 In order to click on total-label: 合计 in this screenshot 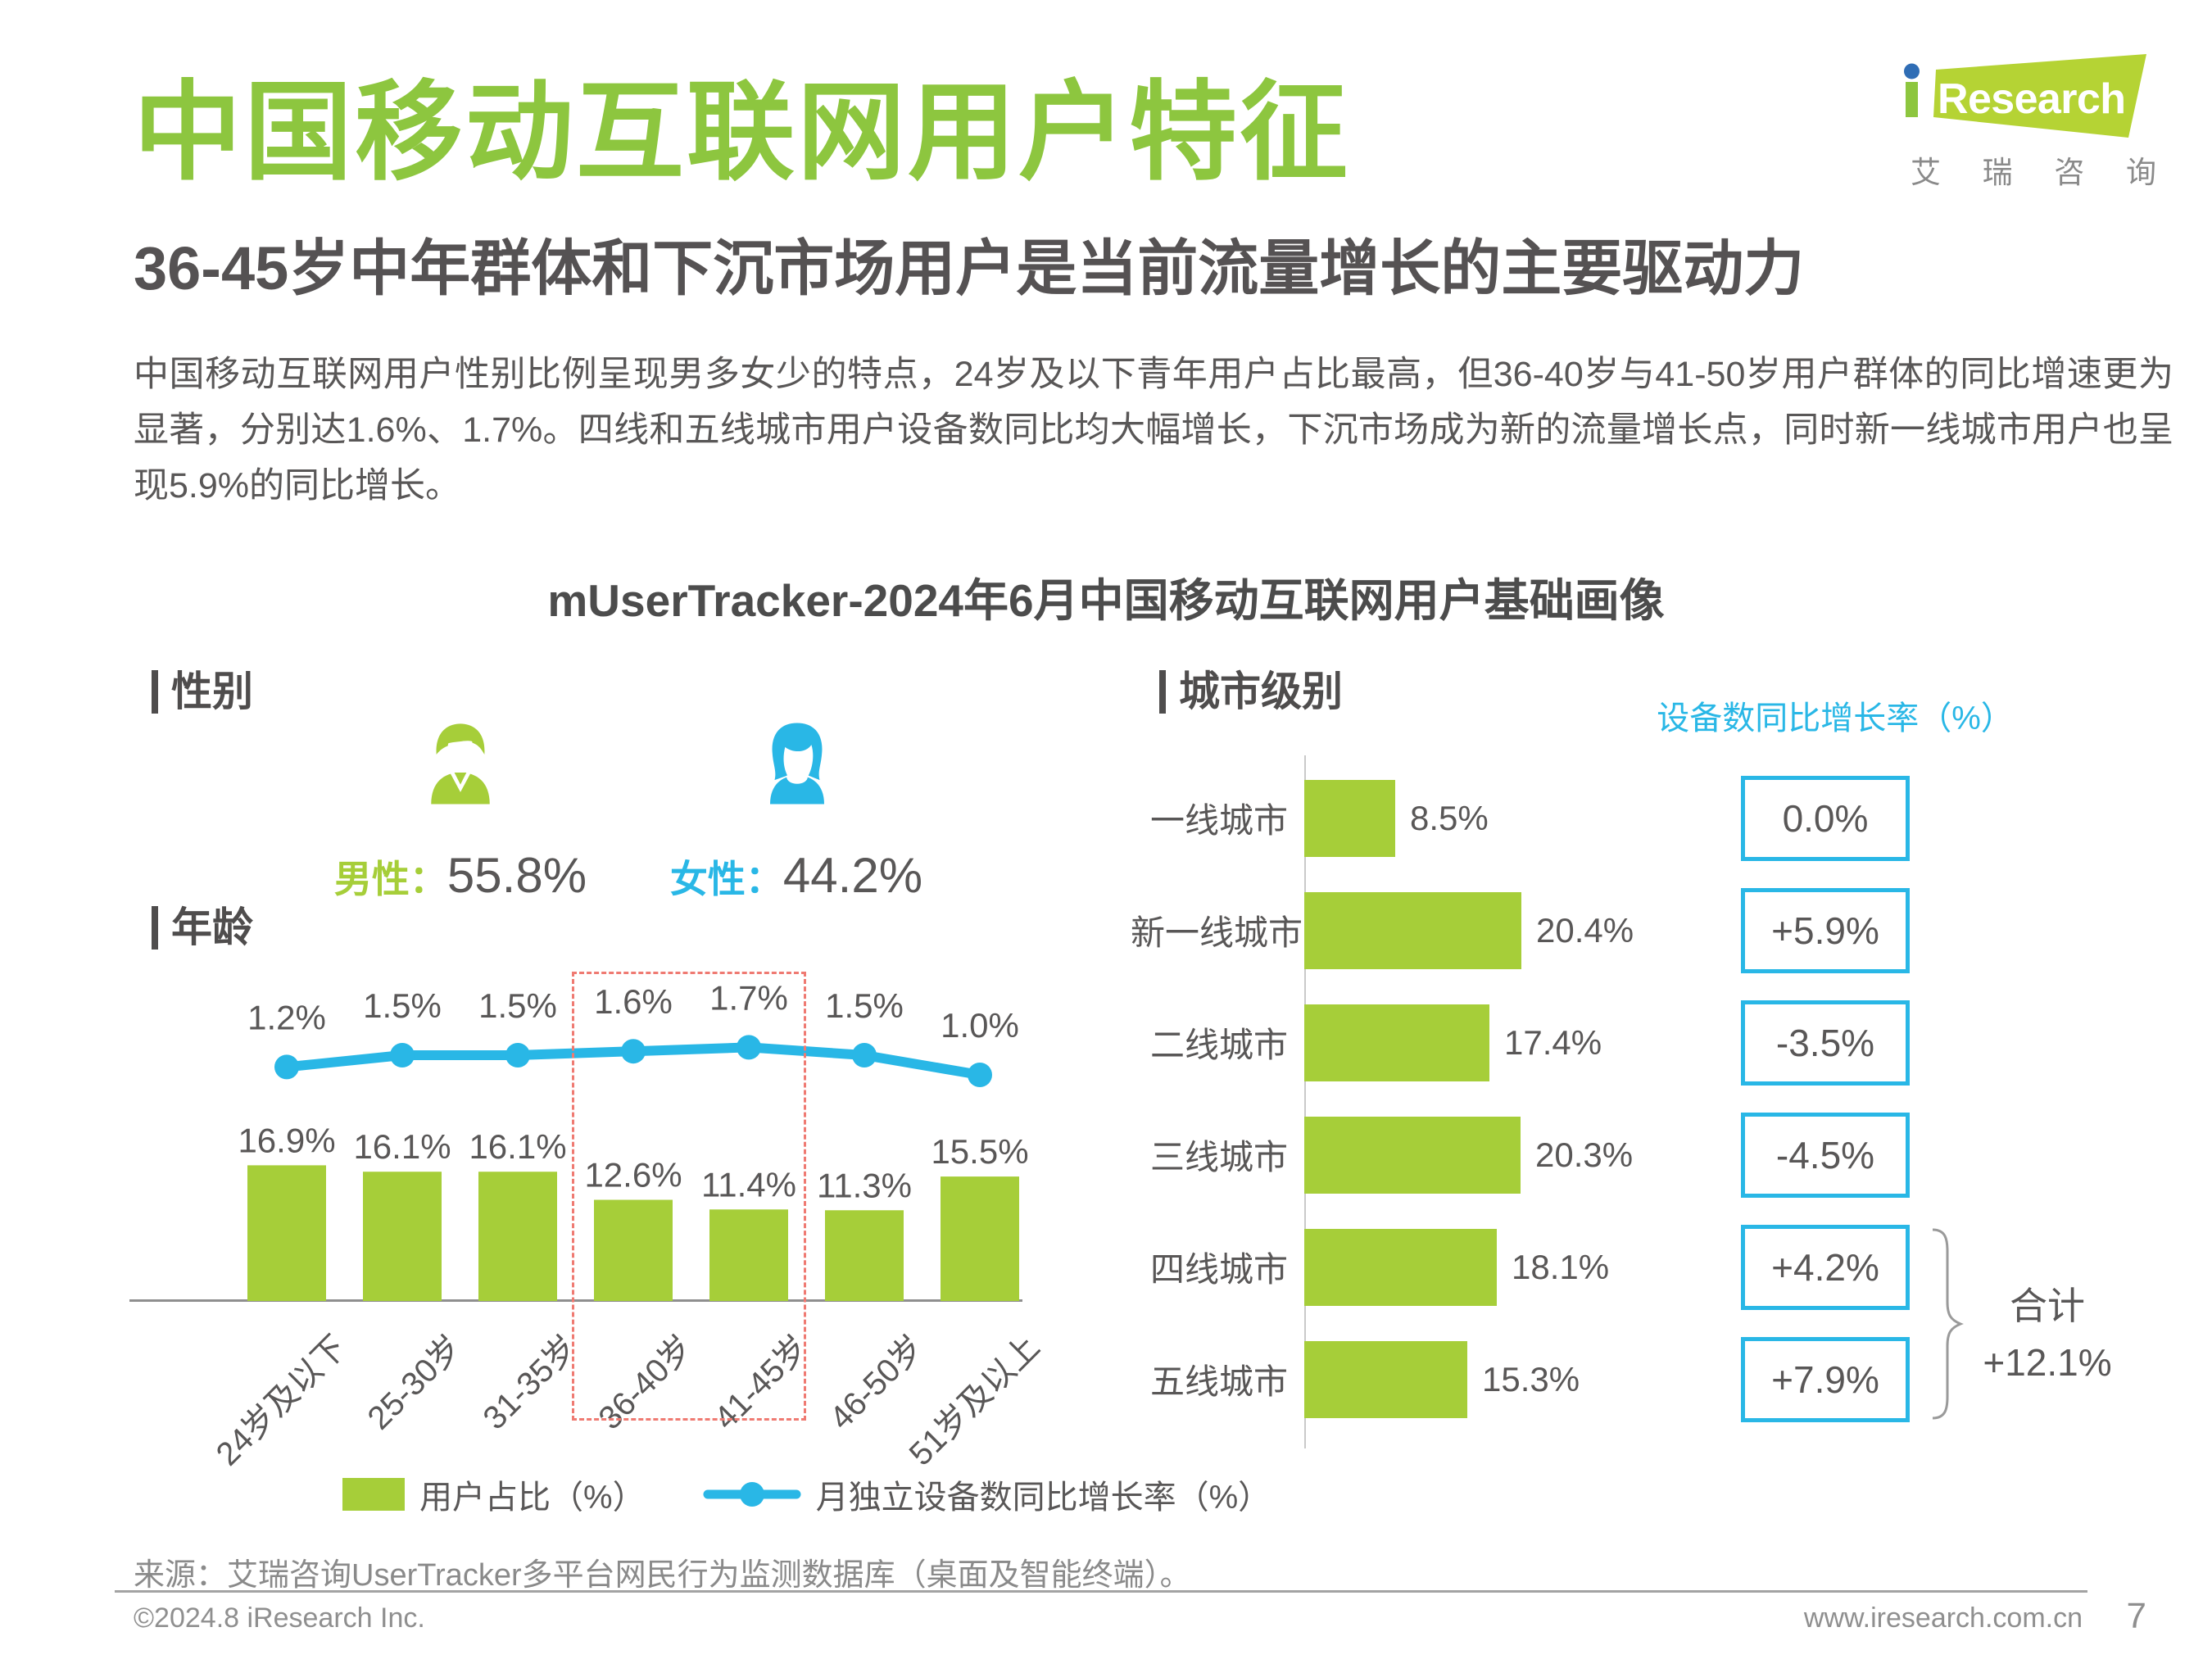, I will do `click(2047, 1306)`.